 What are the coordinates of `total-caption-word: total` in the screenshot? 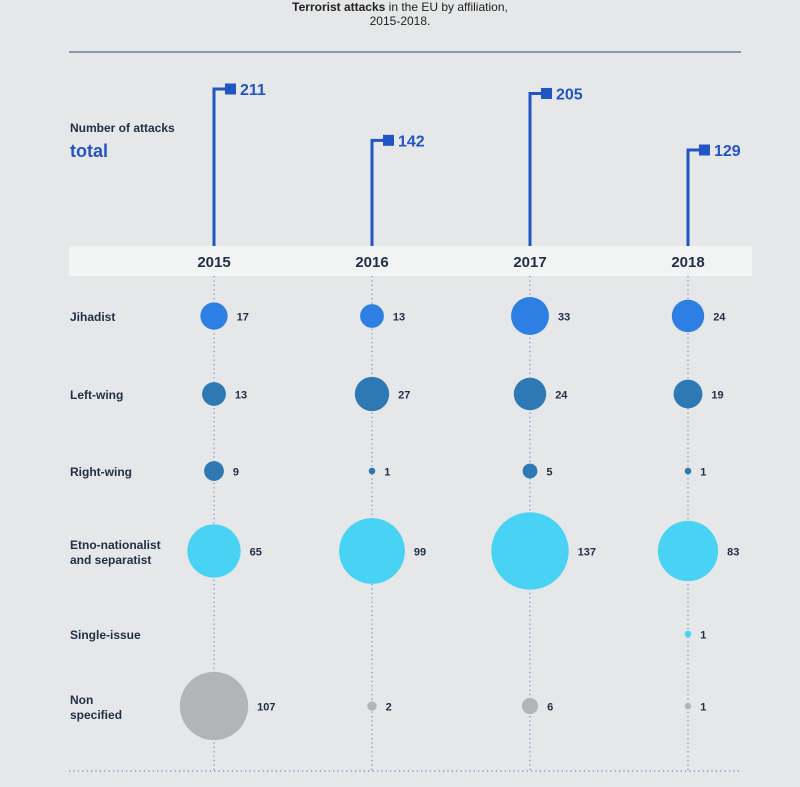 It's located at (89, 151).